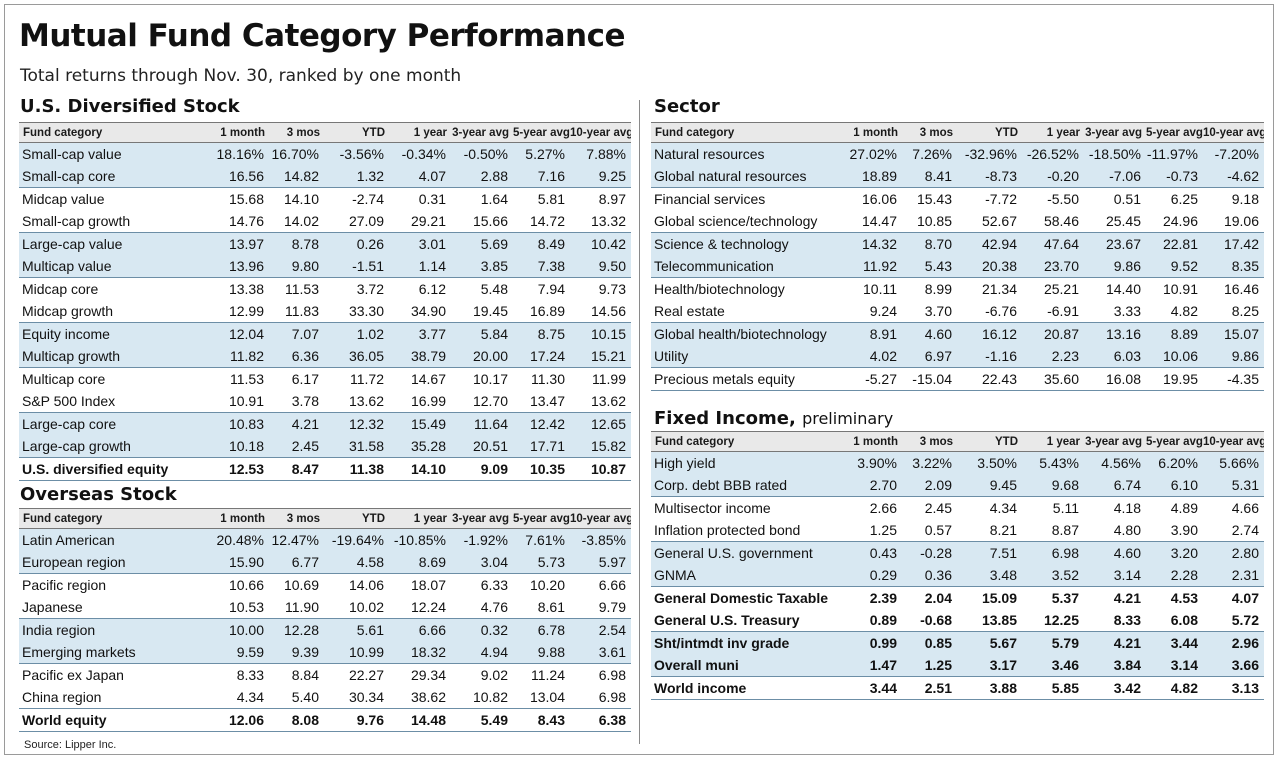 This screenshot has height=760, width=1280. What do you see at coordinates (236, 423) in the screenshot?
I see `value-cell: 10.83` at bounding box center [236, 423].